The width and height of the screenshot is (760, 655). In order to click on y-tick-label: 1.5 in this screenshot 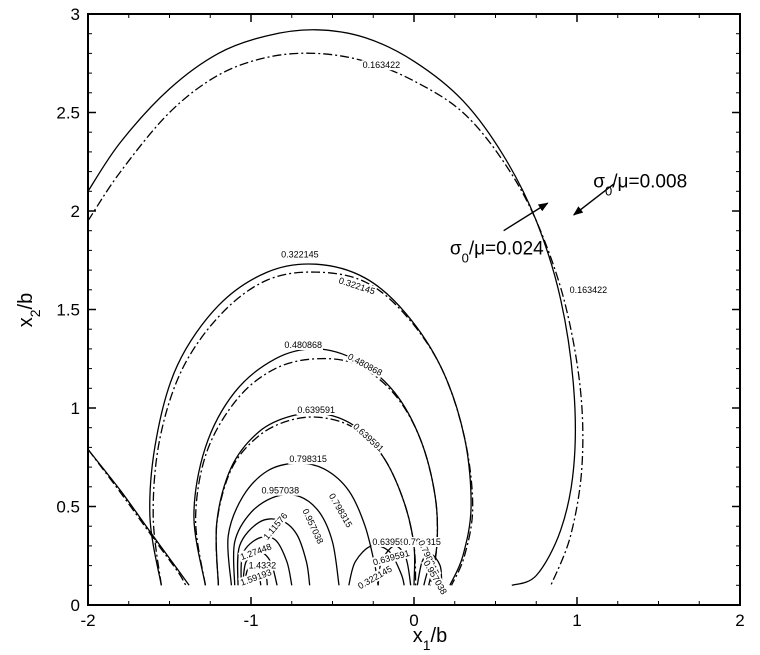, I will do `click(68, 310)`.